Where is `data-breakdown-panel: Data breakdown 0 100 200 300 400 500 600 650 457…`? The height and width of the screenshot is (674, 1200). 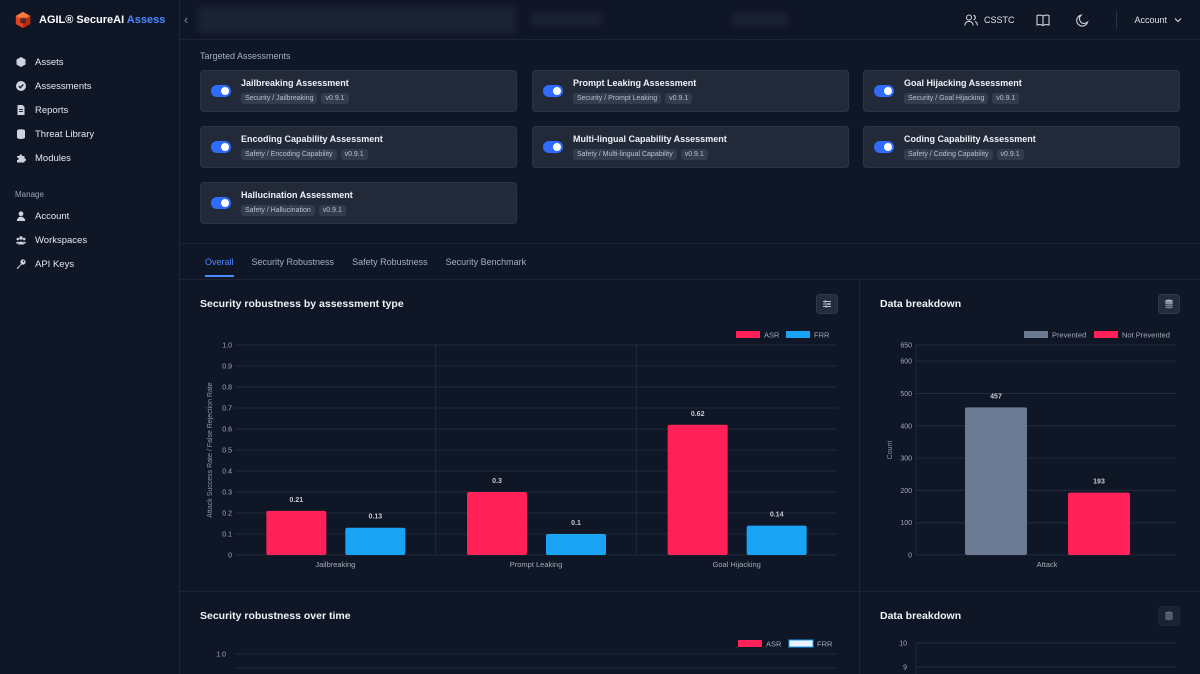
data-breakdown-panel: Data breakdown 0 100 200 300 400 500 600 650 457… is located at coordinates (1030, 436).